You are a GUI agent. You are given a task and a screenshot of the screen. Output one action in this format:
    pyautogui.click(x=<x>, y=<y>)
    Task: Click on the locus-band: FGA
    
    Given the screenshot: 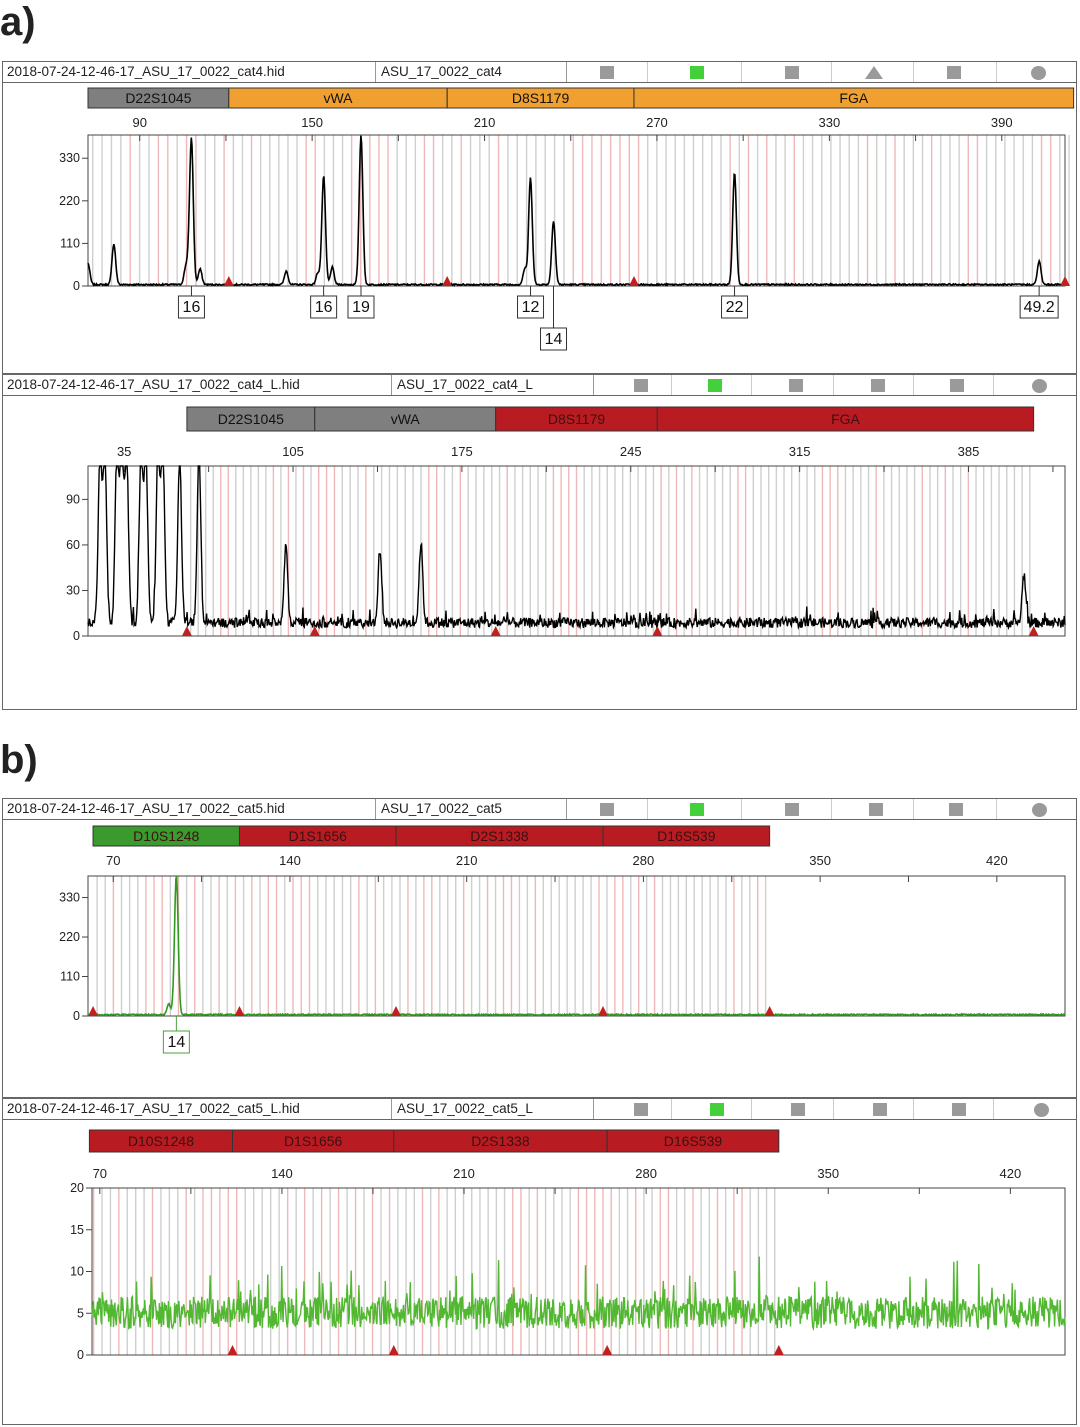 What is the action you would take?
    pyautogui.click(x=845, y=419)
    